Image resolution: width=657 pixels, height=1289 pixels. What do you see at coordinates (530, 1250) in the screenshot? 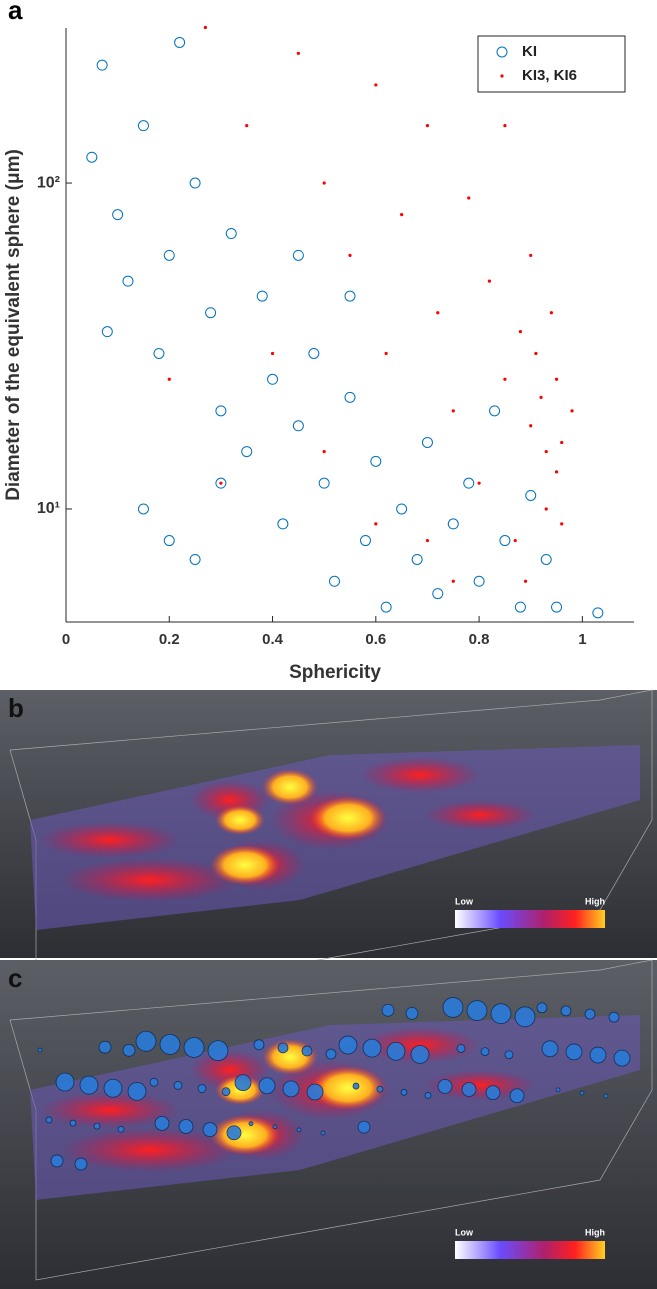
I see `colorbar` at bounding box center [530, 1250].